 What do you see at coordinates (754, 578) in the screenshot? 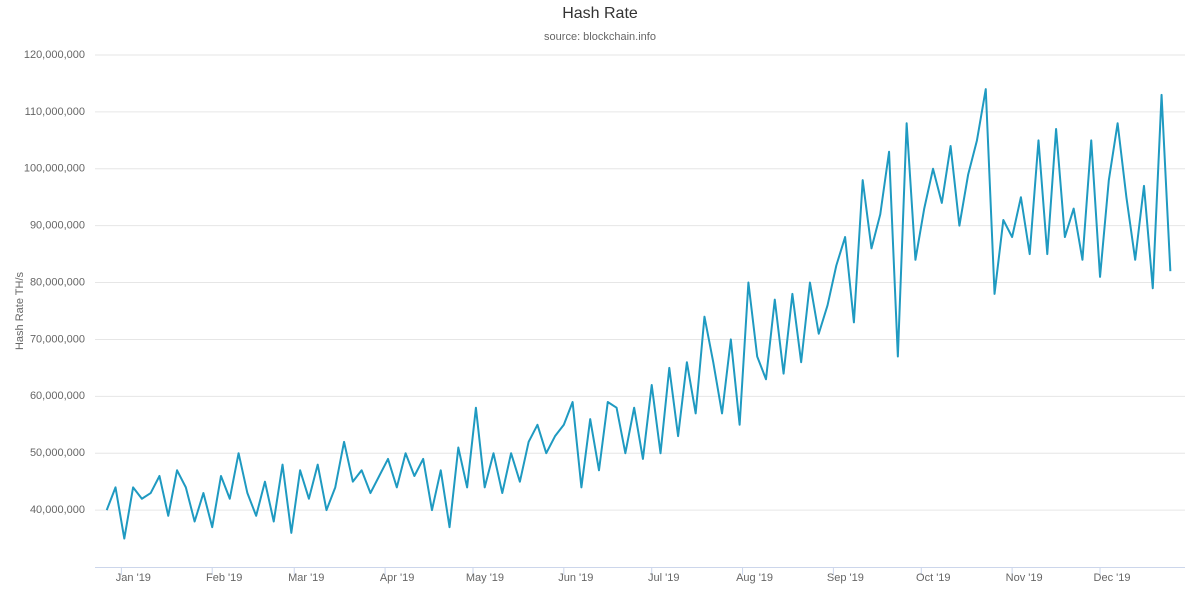
I see `x-tick-label: Aug '19` at bounding box center [754, 578].